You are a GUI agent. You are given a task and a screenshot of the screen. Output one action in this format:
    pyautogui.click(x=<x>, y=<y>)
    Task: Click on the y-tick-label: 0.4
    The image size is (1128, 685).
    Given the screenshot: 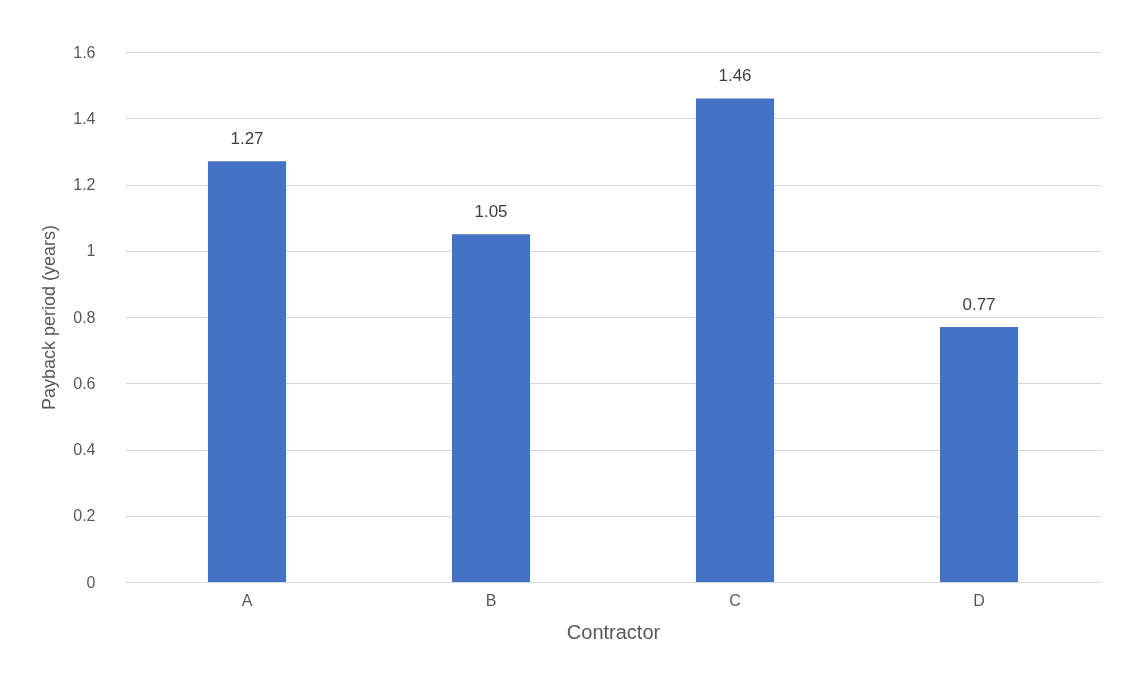 What is the action you would take?
    pyautogui.click(x=84, y=449)
    